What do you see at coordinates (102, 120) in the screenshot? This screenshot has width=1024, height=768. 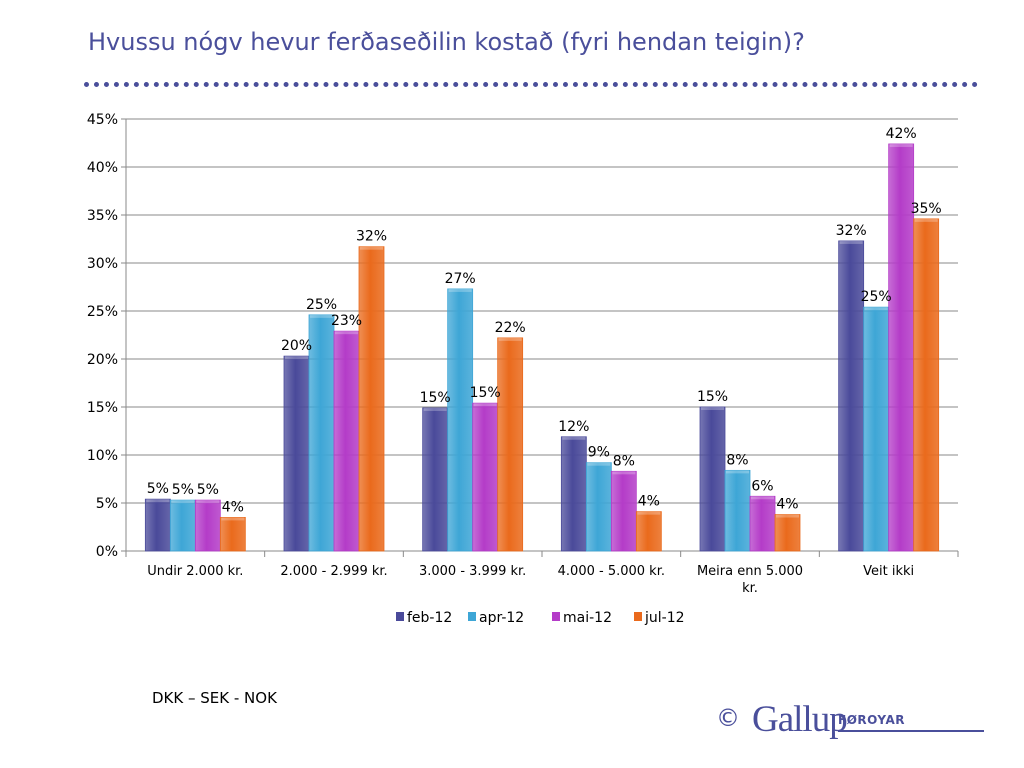 I see `y-tick-label: 45%` at bounding box center [102, 120].